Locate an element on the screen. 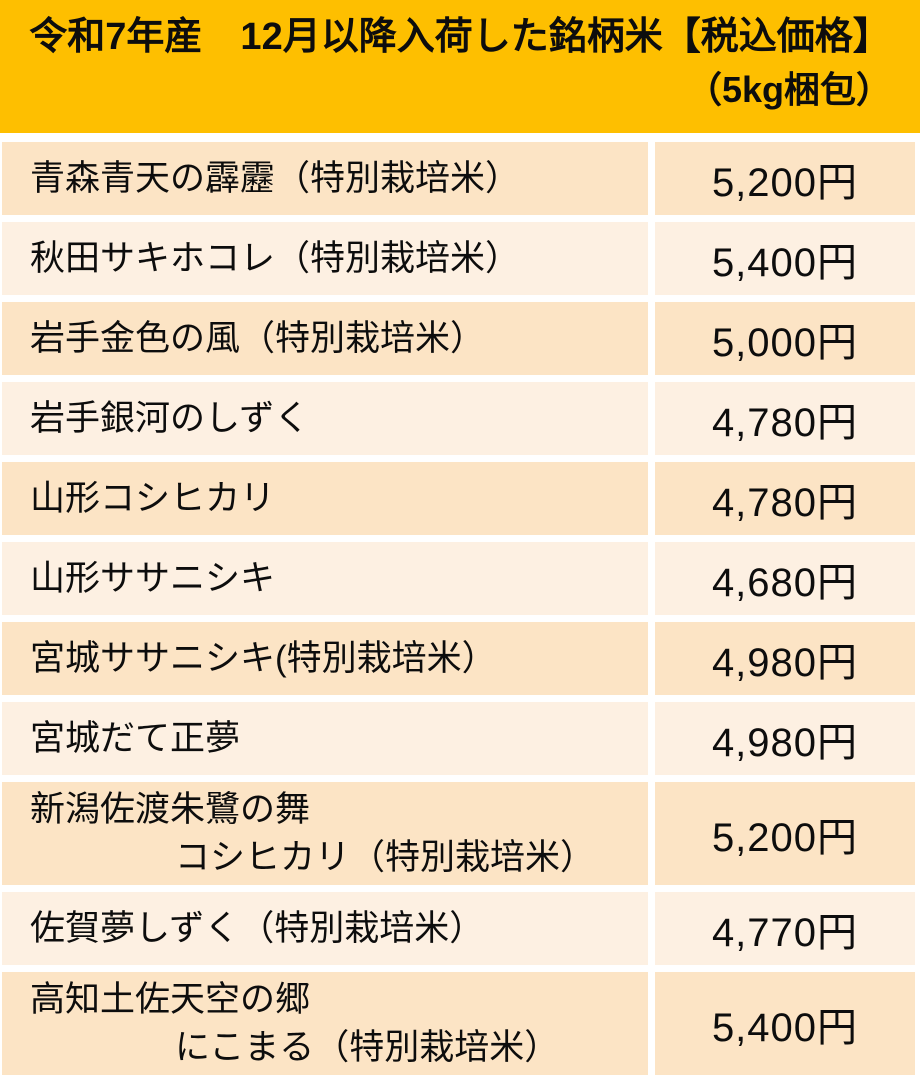  table-row: 秋田サキホコレ（特別栽培米） 5,400円 is located at coordinates (458, 258).